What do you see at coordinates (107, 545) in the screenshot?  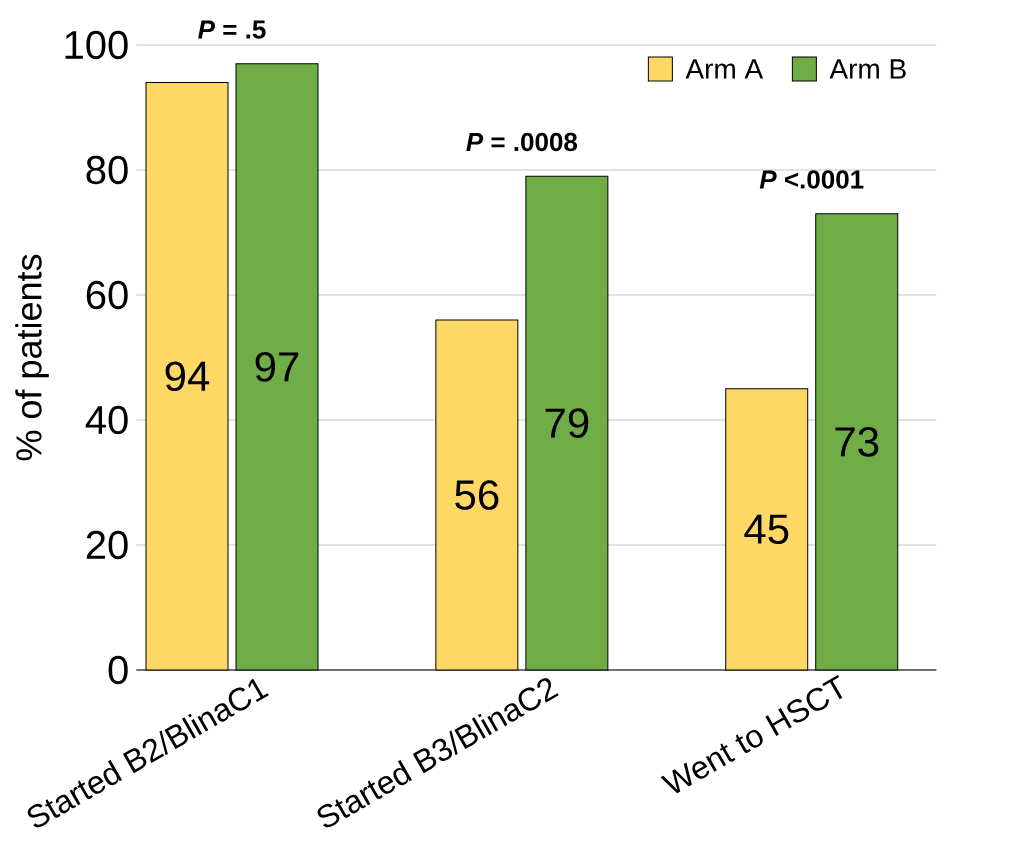 I see `y-tick-label: 20` at bounding box center [107, 545].